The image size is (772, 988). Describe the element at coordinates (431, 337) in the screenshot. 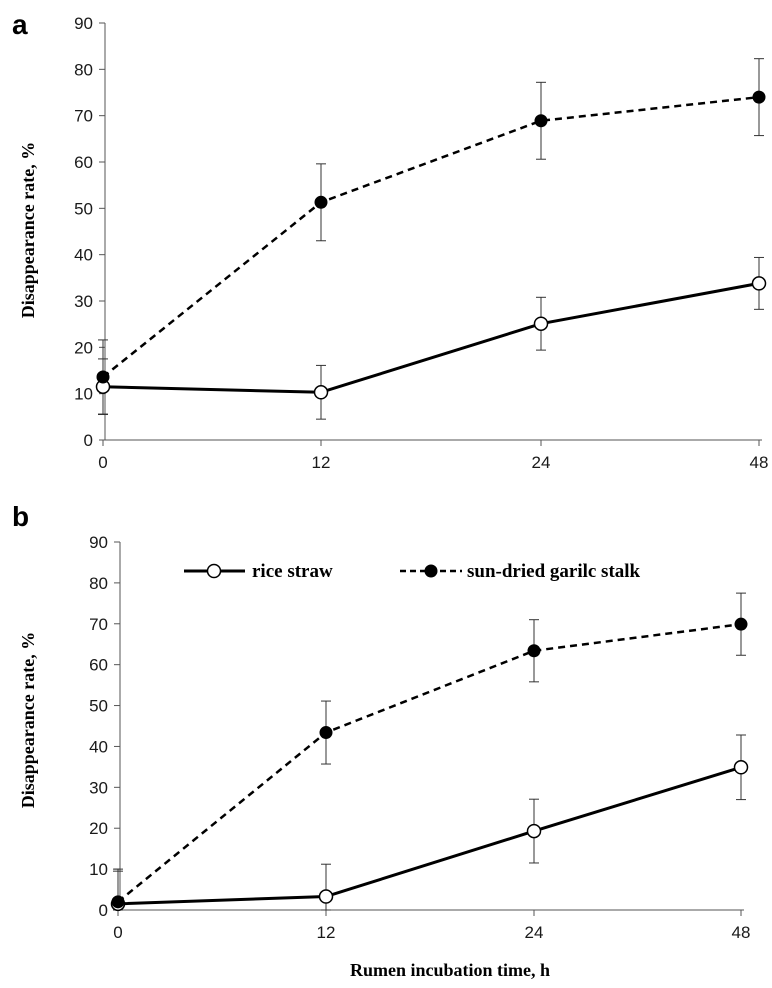

I see `panel-a-rice-straw-line` at that location.